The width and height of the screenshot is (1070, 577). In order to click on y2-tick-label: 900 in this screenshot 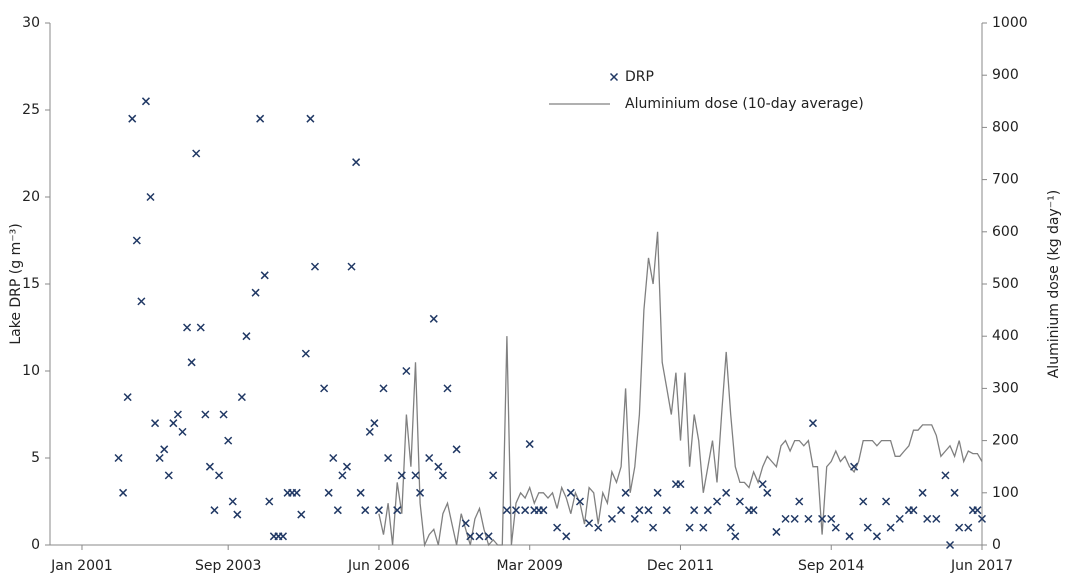, I will do `click(1005, 75)`.